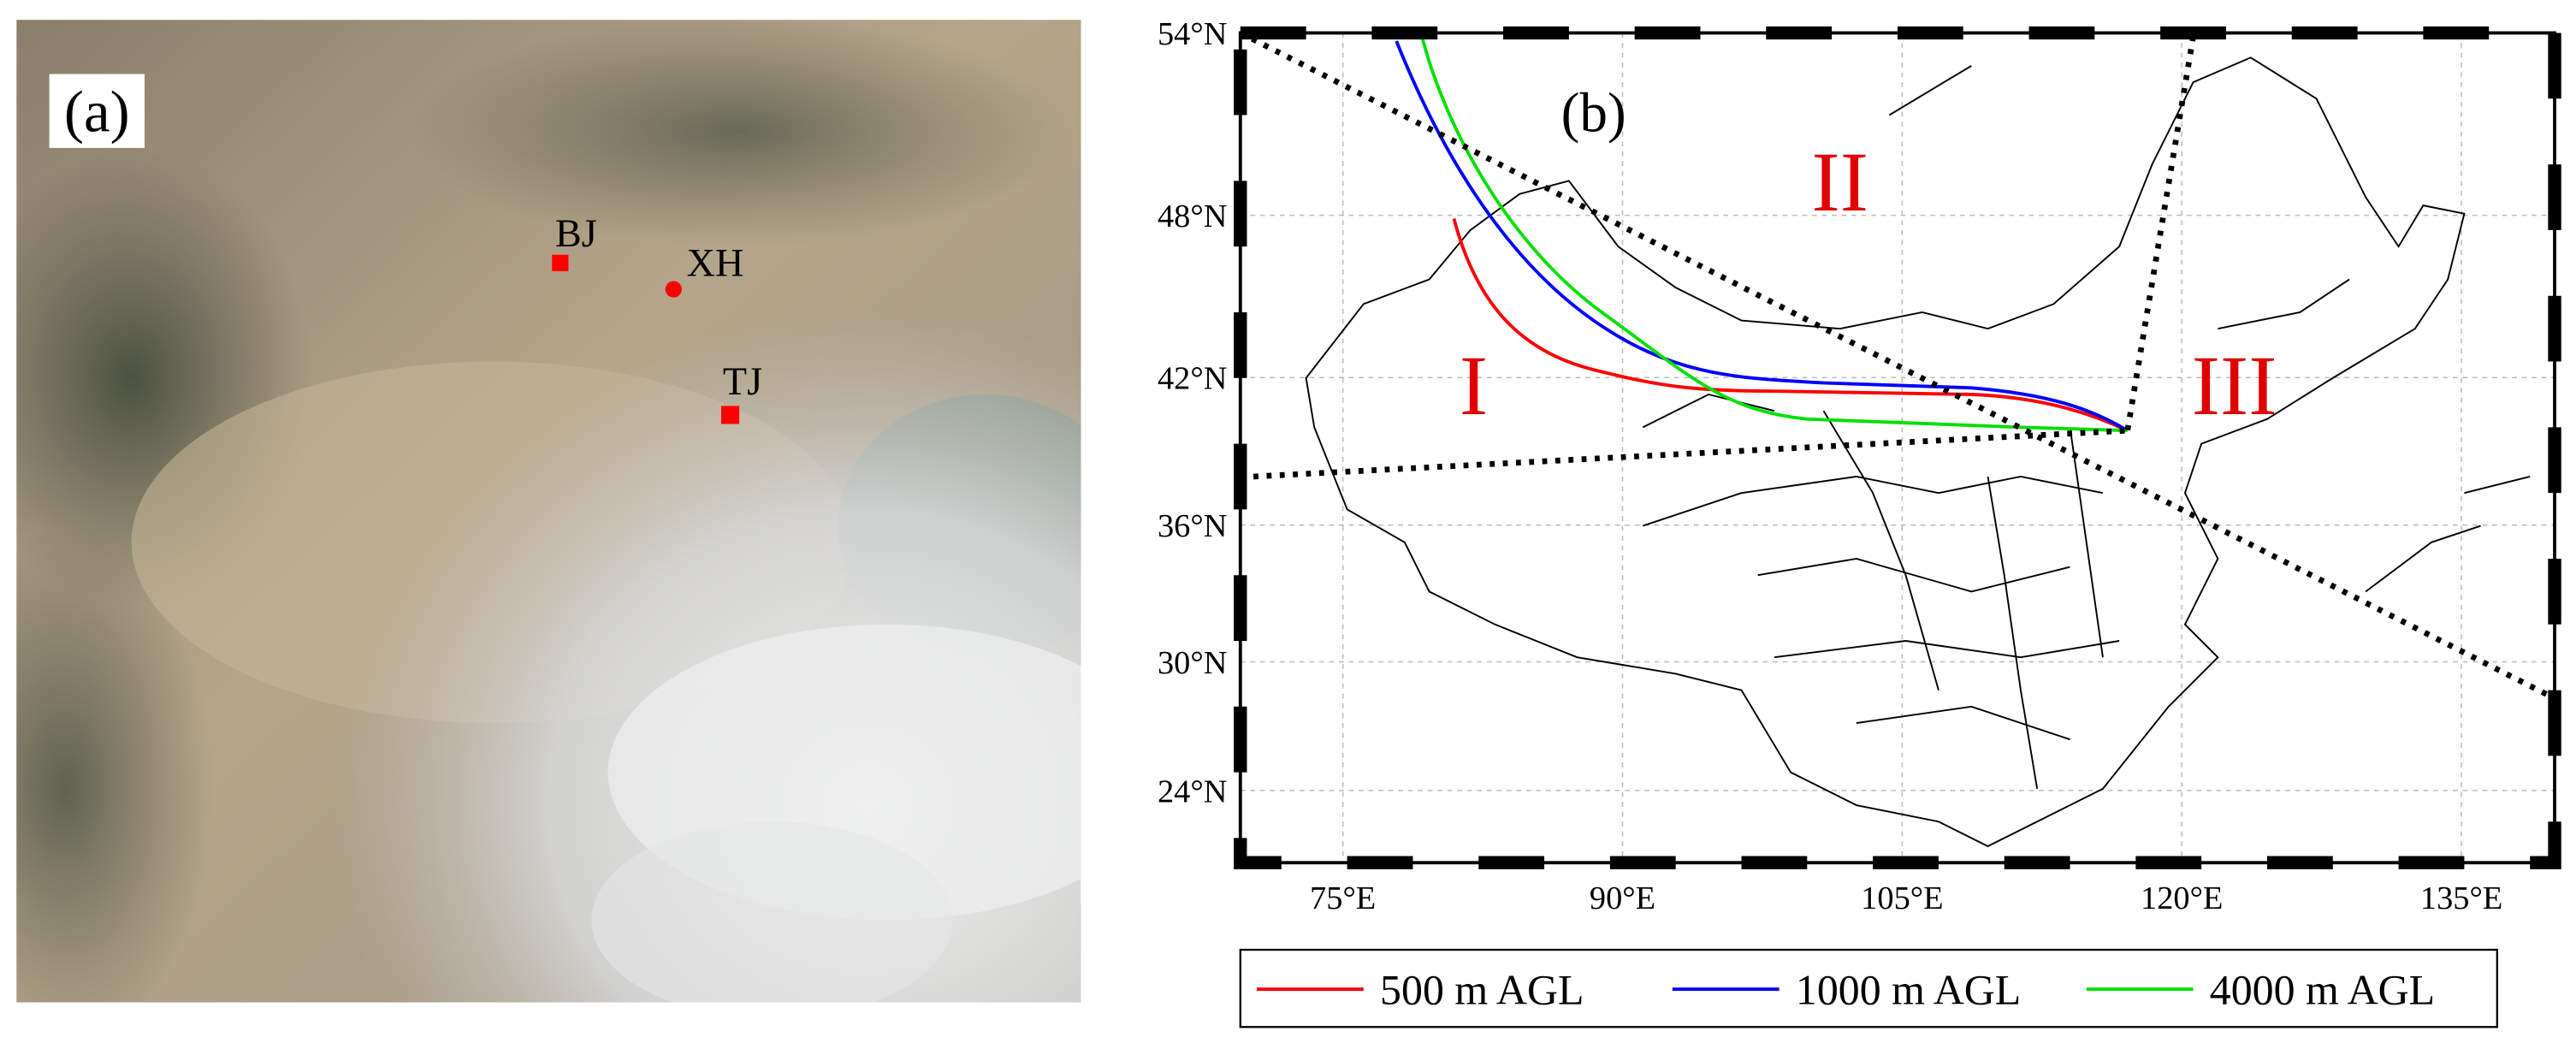  I want to click on x-tick-label: 105°E, so click(1902, 898).